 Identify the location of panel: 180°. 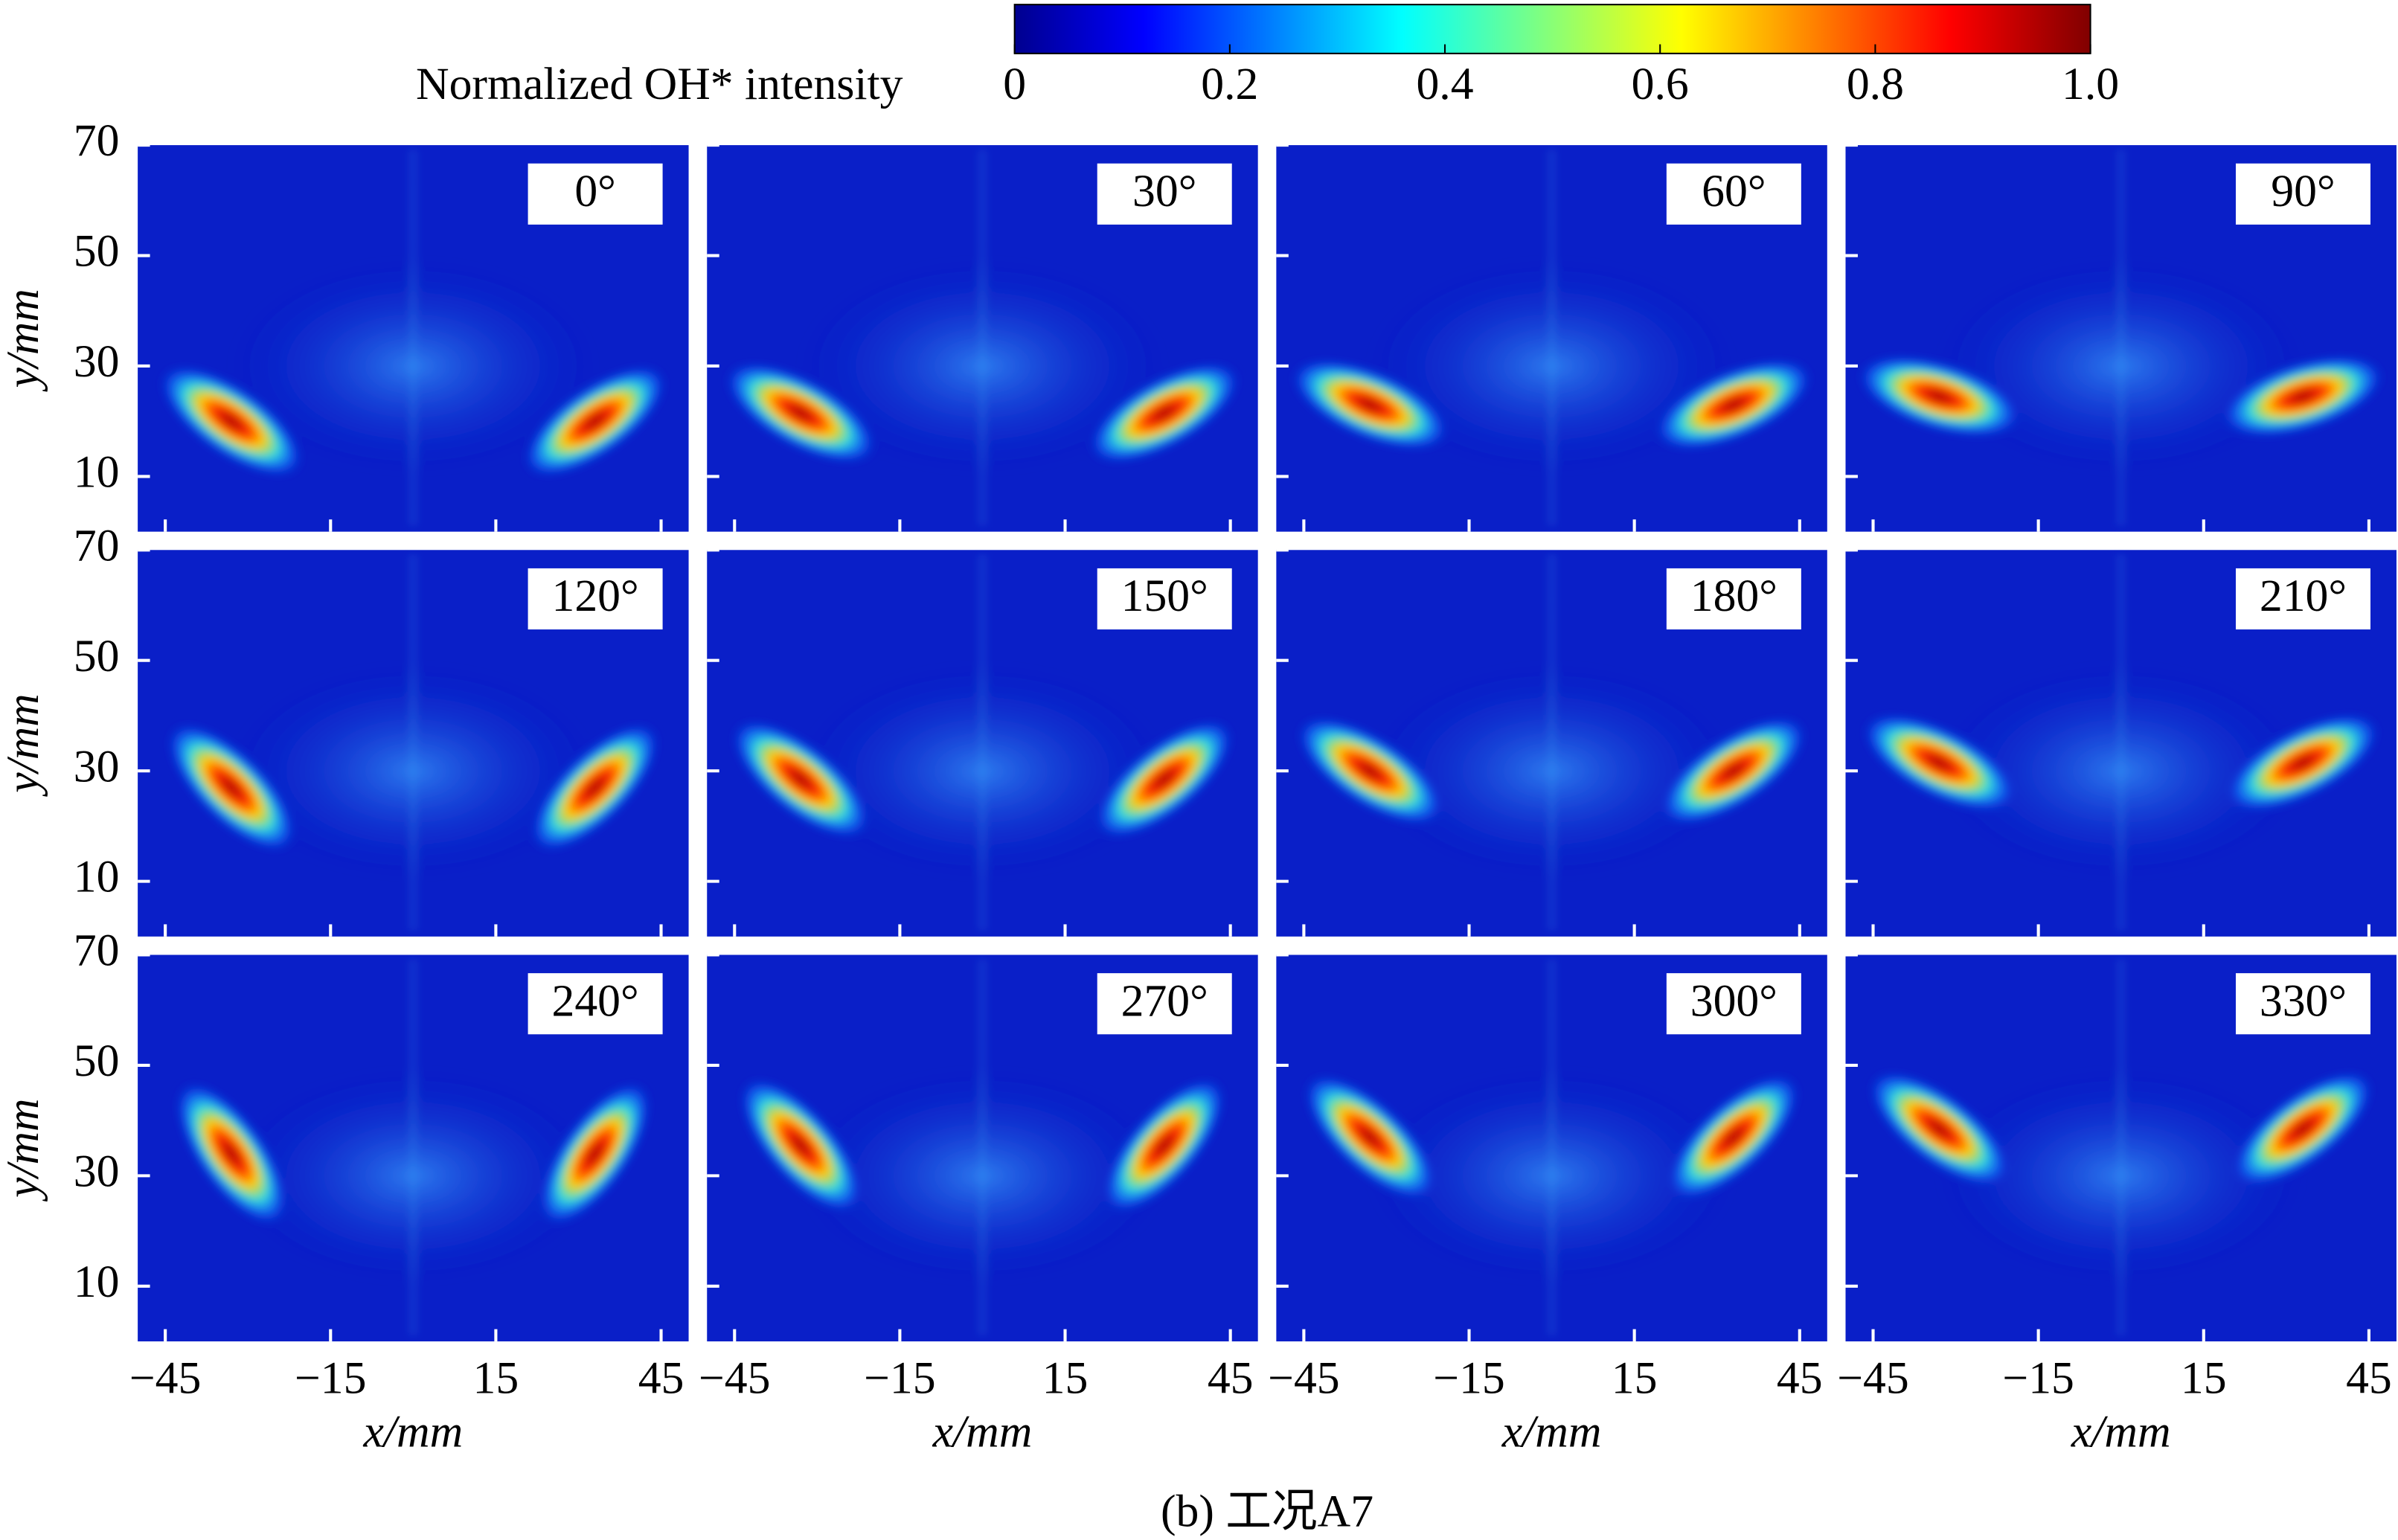
(1551, 742).